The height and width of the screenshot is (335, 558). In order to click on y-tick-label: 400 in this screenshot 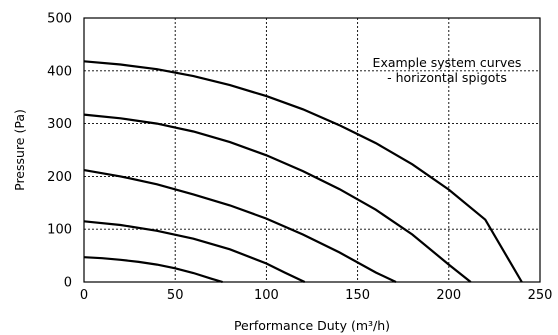, I will do `click(59, 71)`.